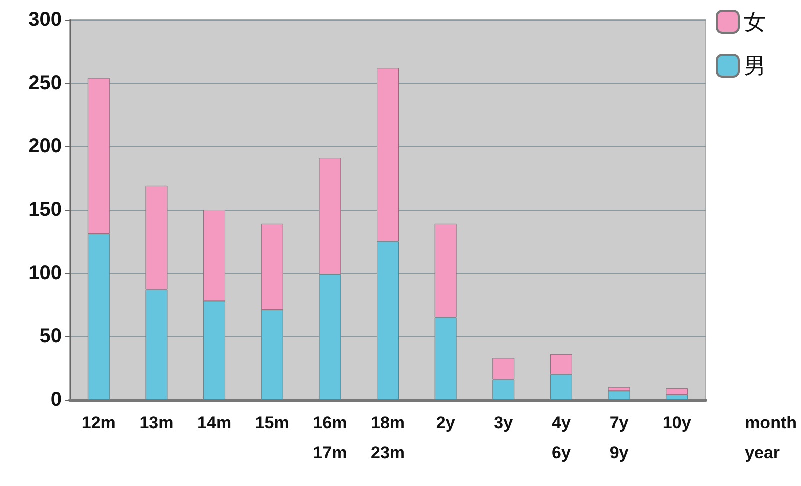  Describe the element at coordinates (562, 438) in the screenshot. I see `x-tick-label: 4y 6y` at that location.